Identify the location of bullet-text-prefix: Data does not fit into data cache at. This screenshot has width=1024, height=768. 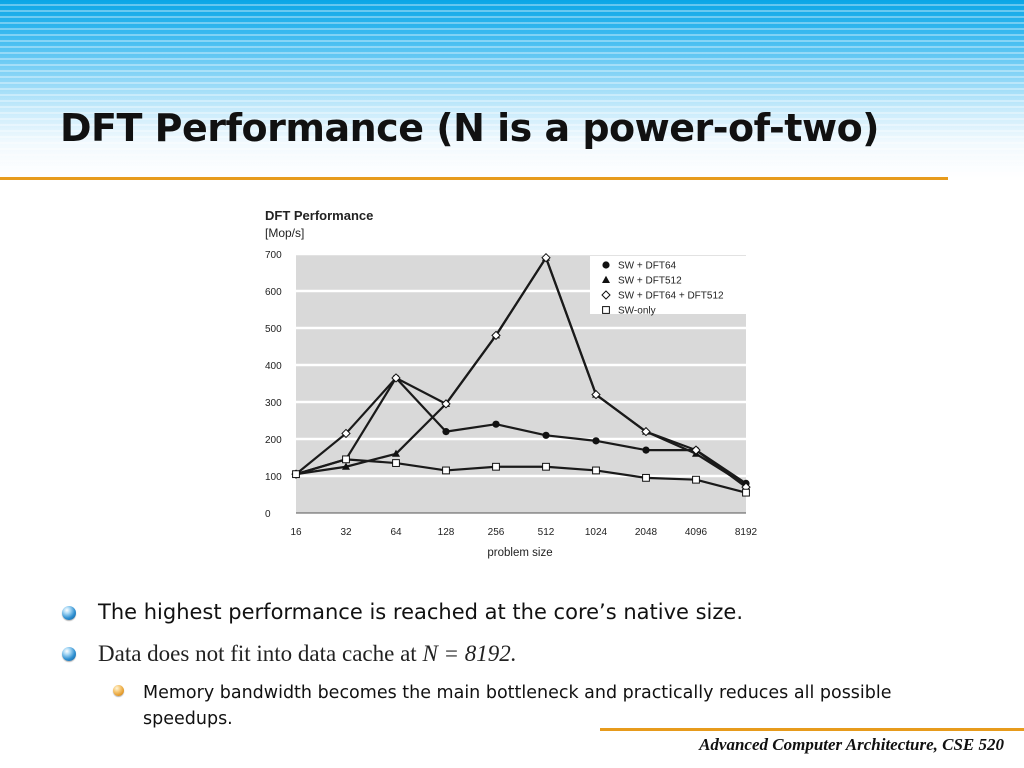
(260, 653).